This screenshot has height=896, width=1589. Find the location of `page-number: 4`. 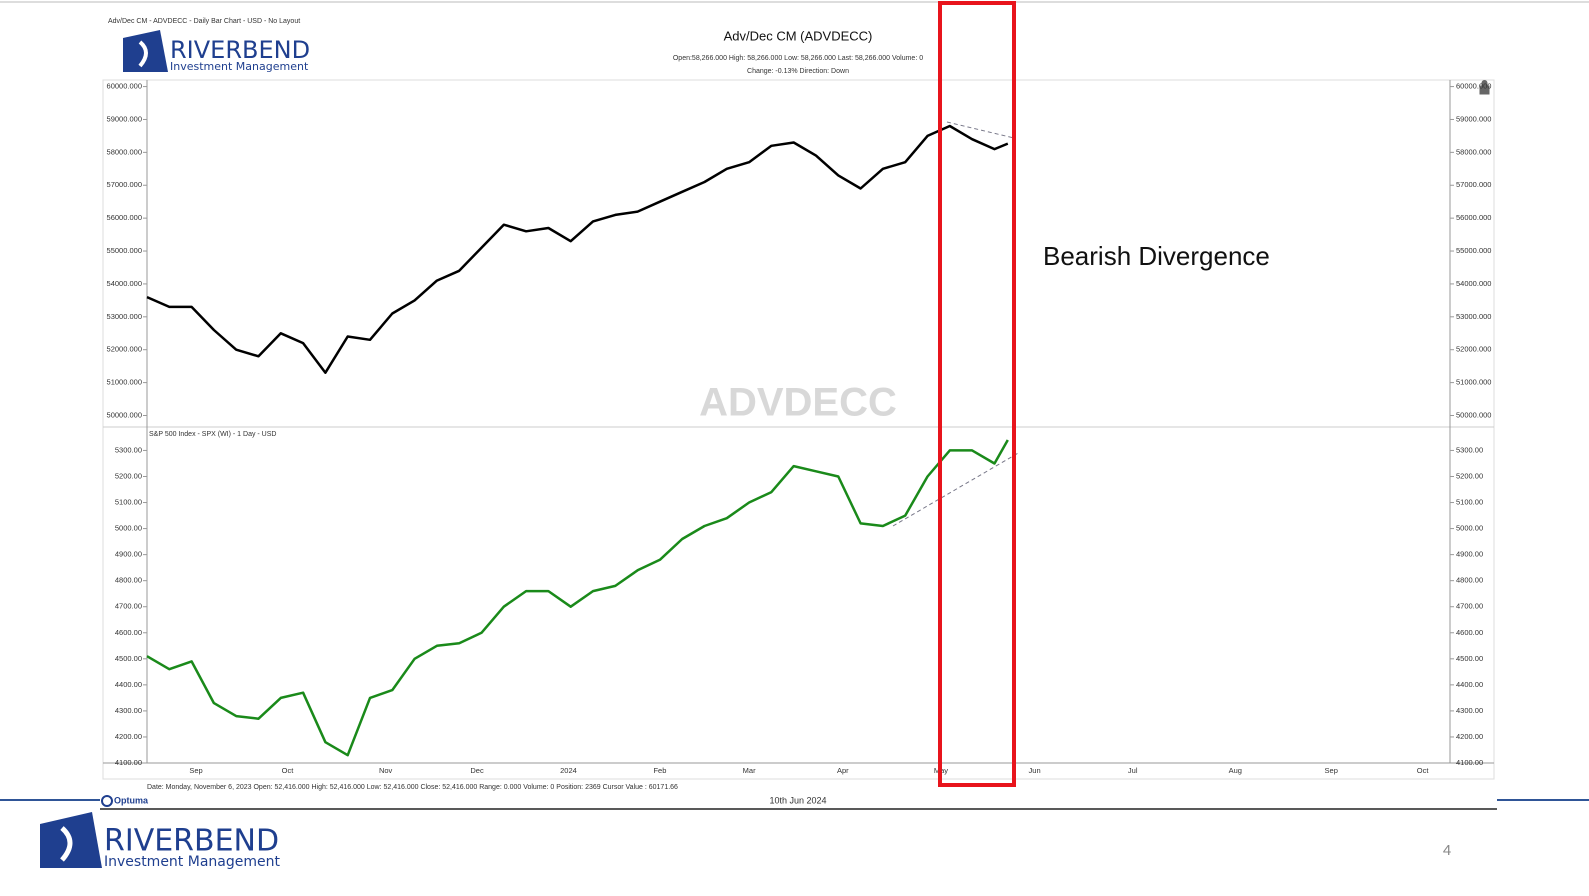

page-number: 4 is located at coordinates (1447, 850).